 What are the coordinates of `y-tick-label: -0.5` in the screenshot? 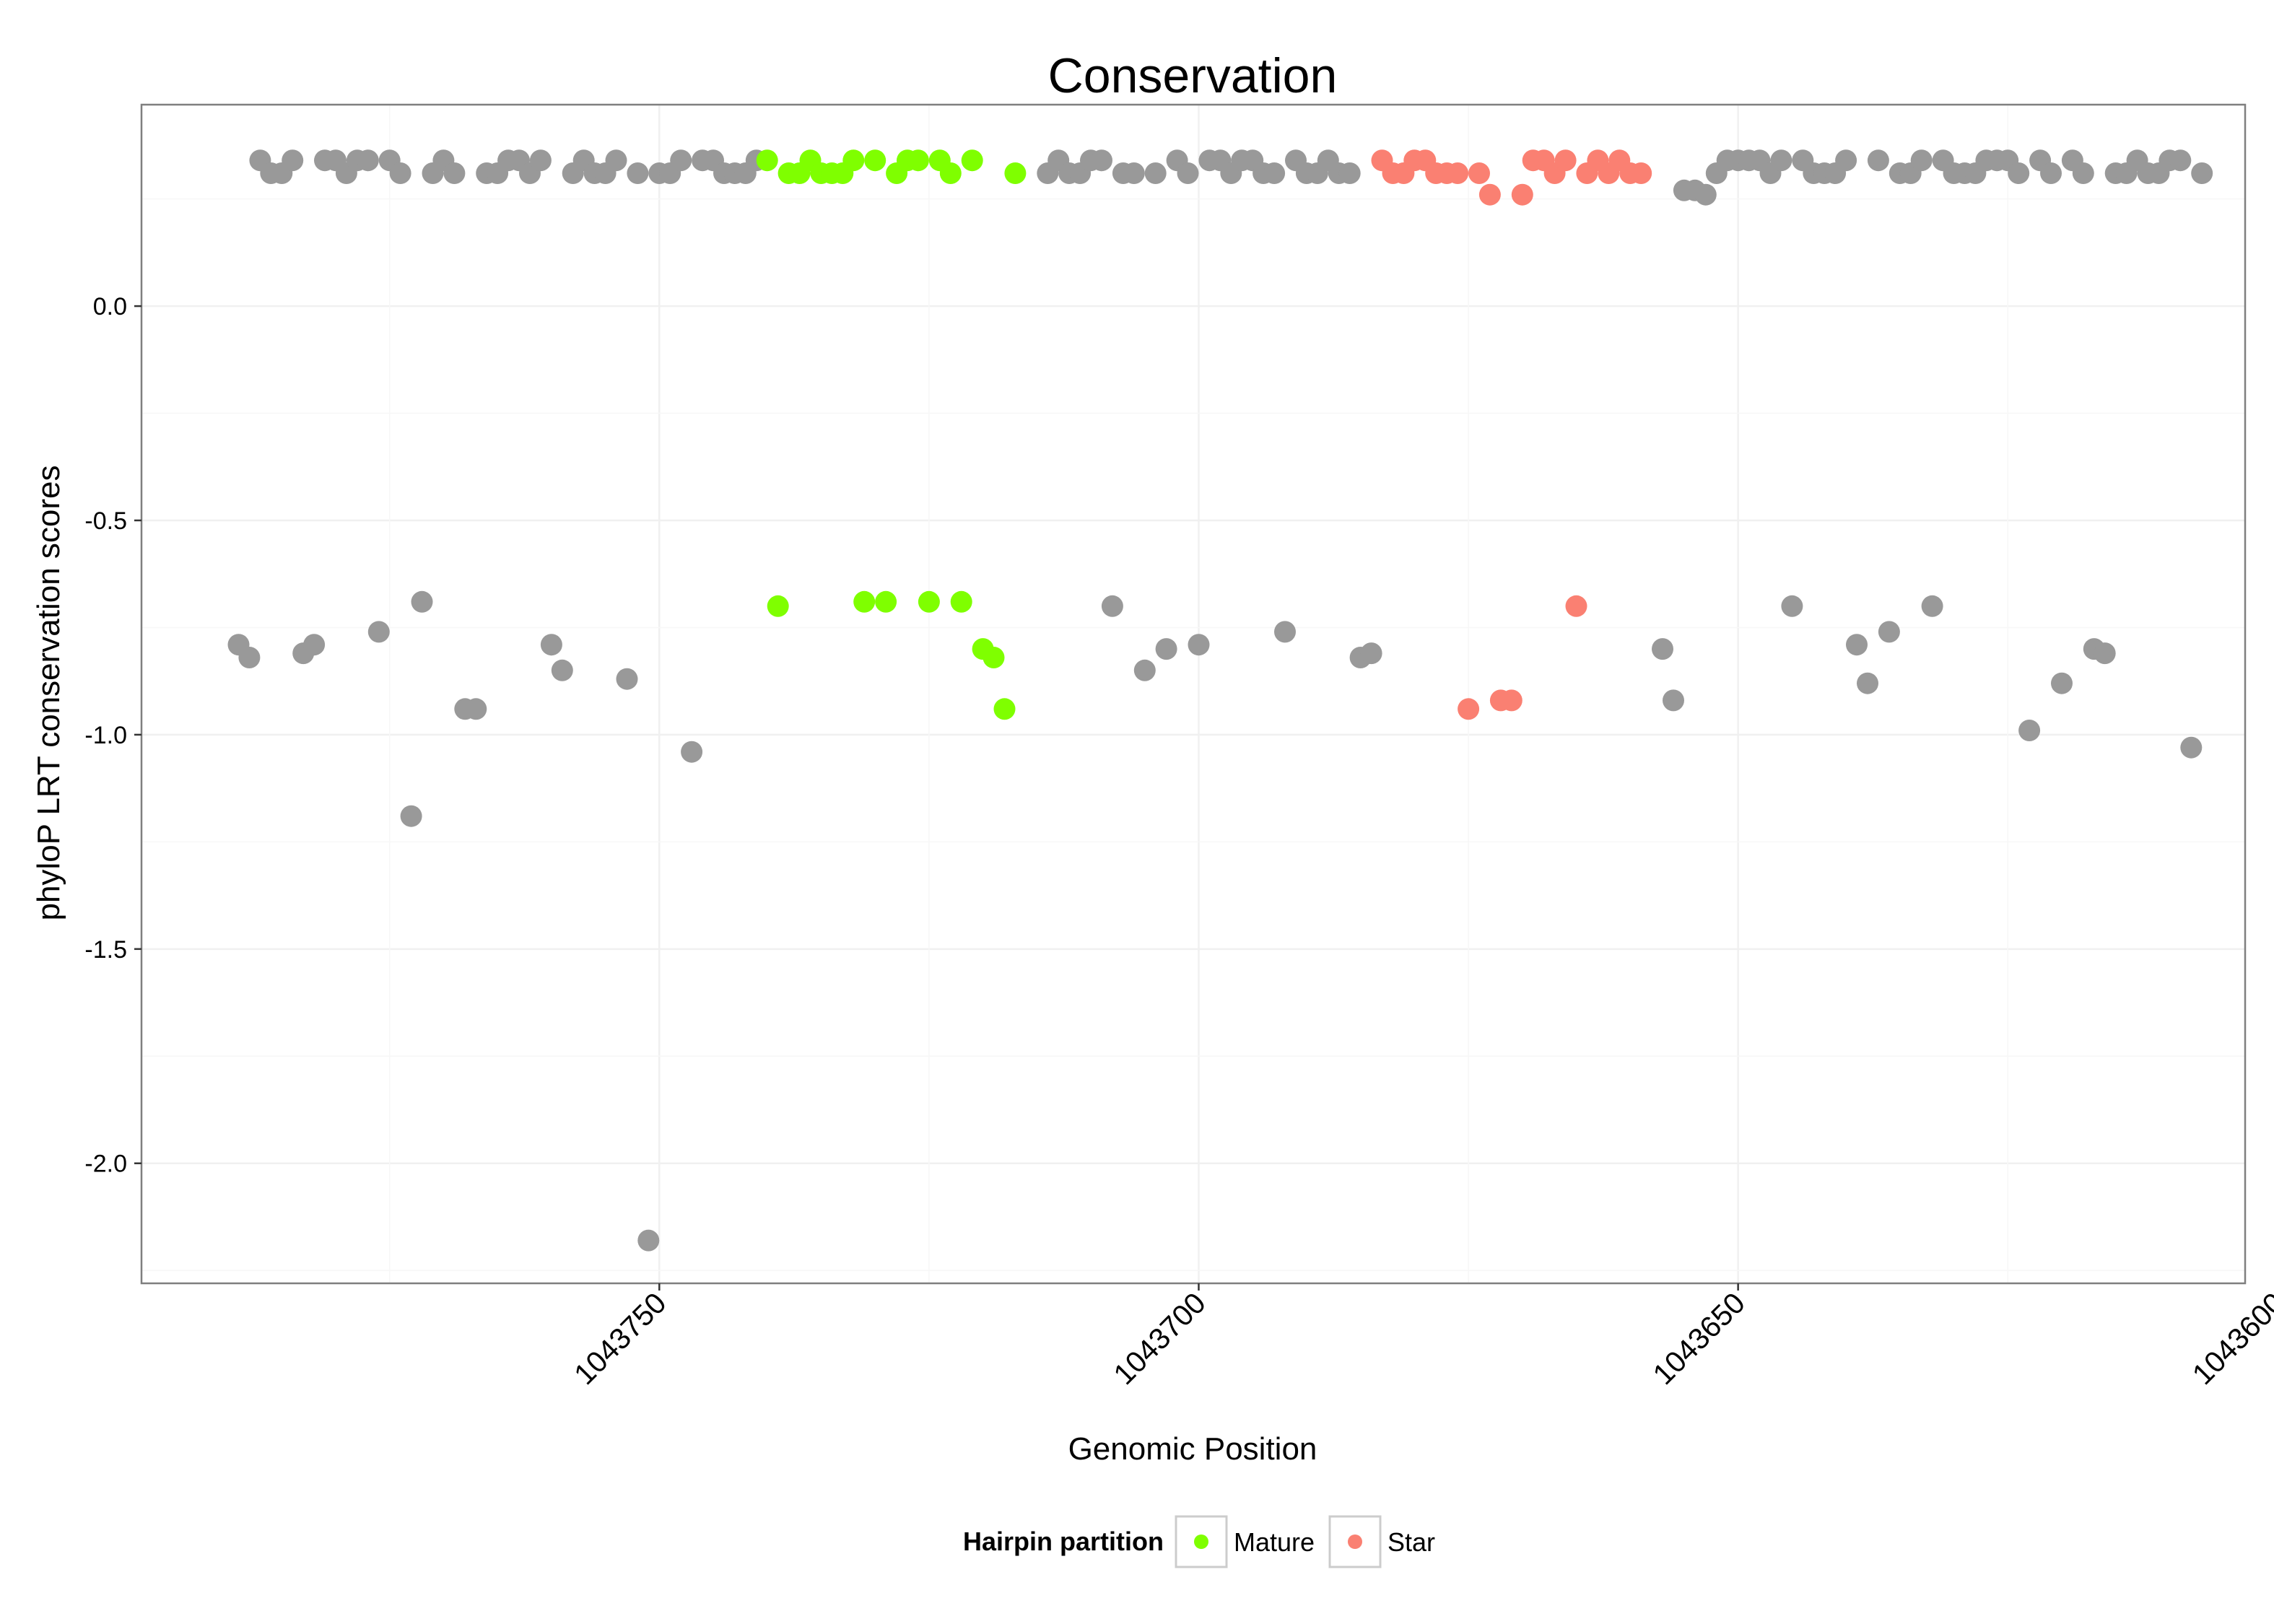 It's located at (106, 521).